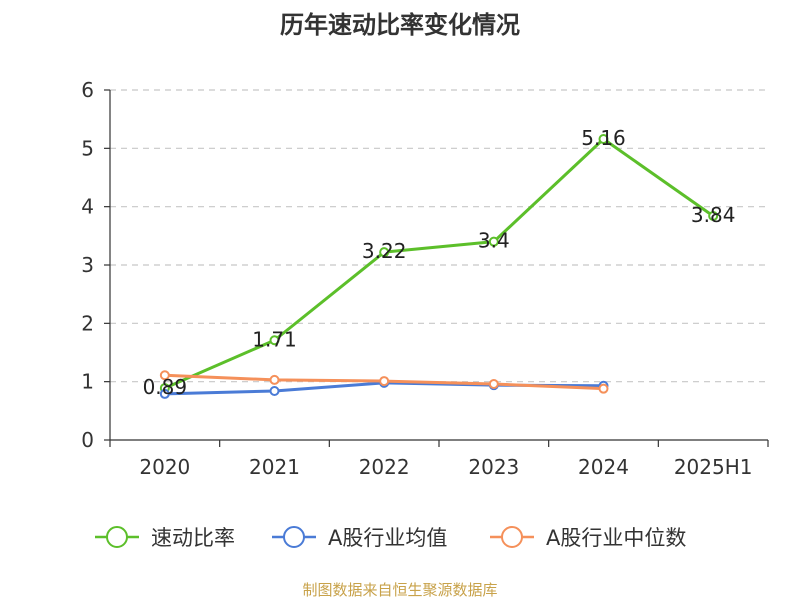 The width and height of the screenshot is (800, 600). I want to click on data-label: 3.22, so click(384, 251).